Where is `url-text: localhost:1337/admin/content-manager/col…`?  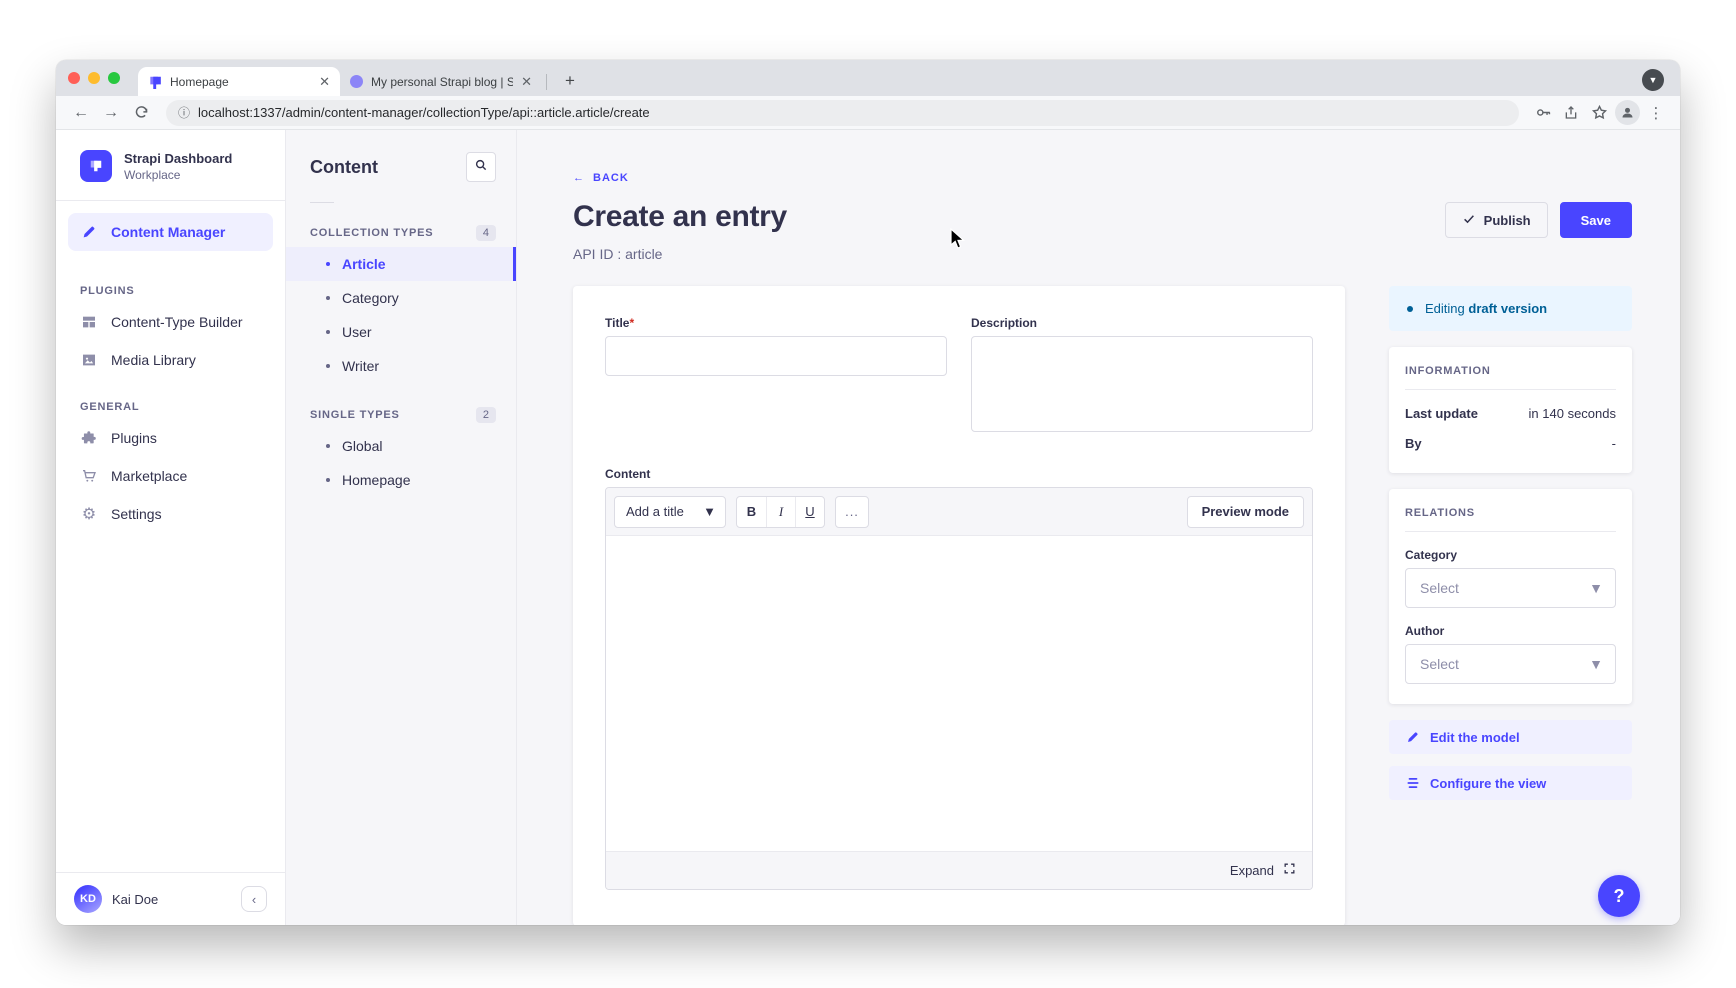
url-text: localhost:1337/admin/content-manager/col… is located at coordinates (424, 112).